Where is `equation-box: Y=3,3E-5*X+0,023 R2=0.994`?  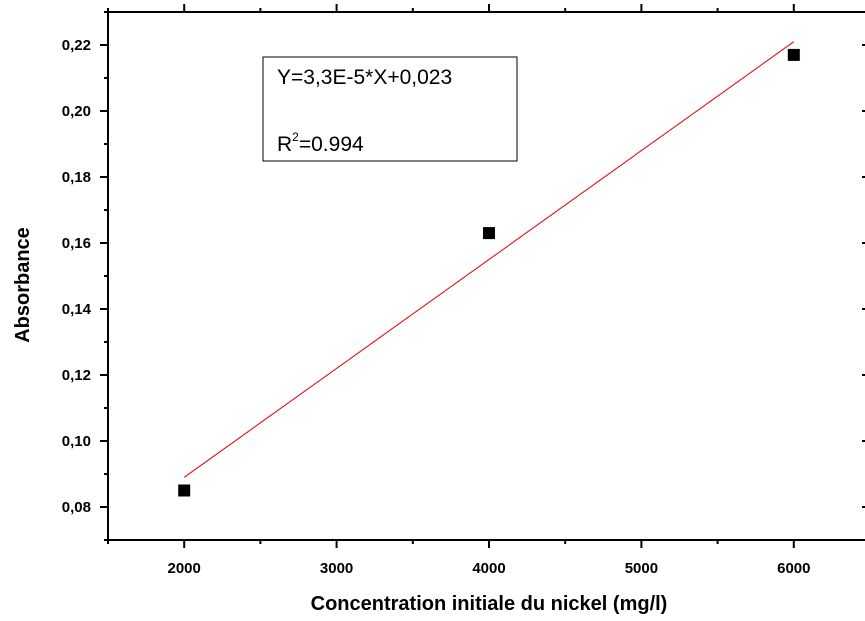
equation-box: Y=3,3E-5*X+0,023 R2=0.994 is located at coordinates (390, 109).